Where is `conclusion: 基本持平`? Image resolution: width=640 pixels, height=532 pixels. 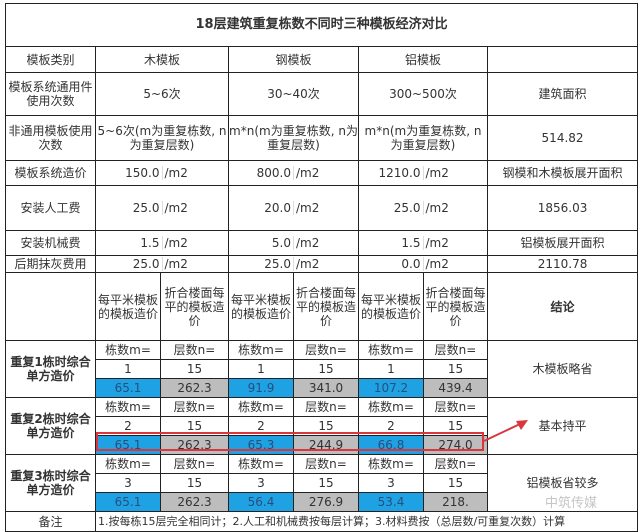 conclusion: 基本持平 is located at coordinates (562, 426).